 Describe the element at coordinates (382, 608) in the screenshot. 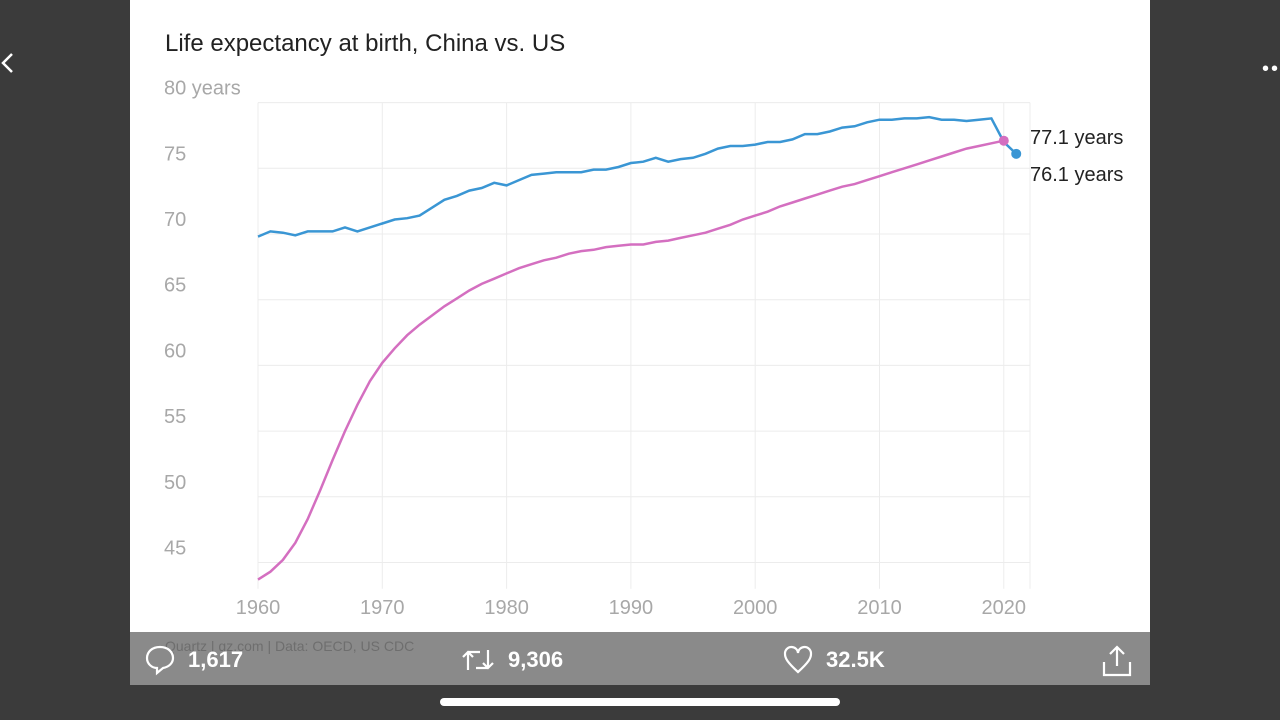

I see `x-tick-label: 1970` at that location.